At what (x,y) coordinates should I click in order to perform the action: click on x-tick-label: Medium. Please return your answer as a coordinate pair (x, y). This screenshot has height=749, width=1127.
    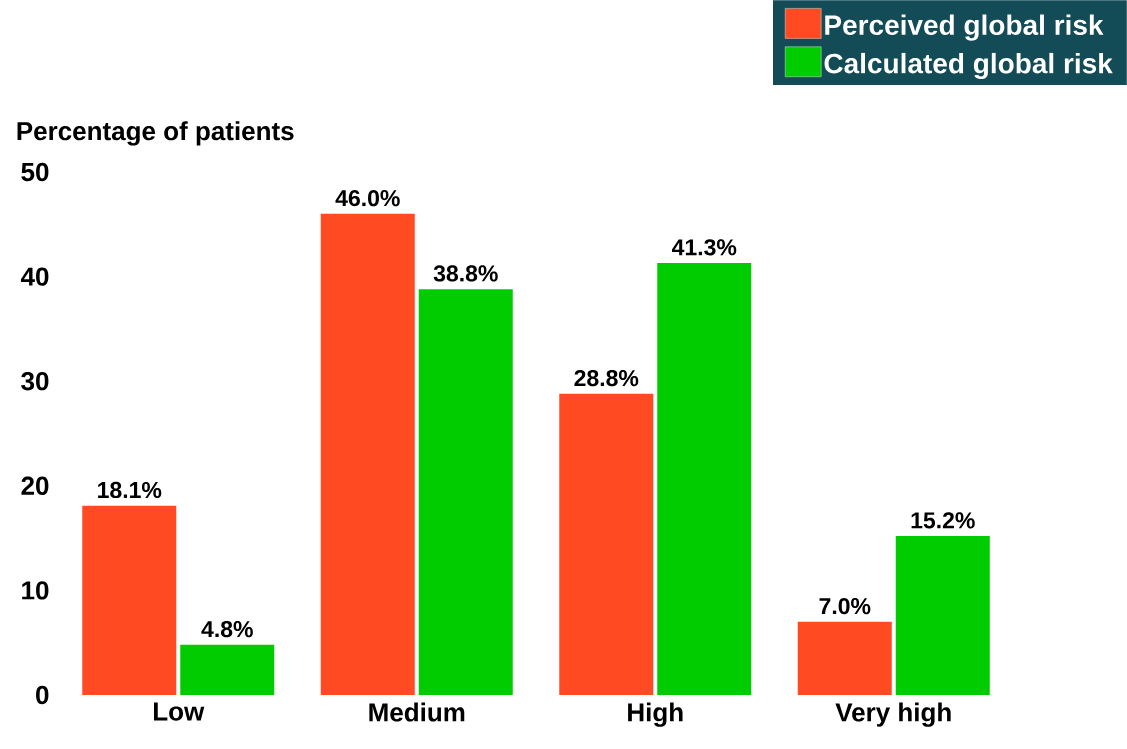
    Looking at the image, I should click on (417, 712).